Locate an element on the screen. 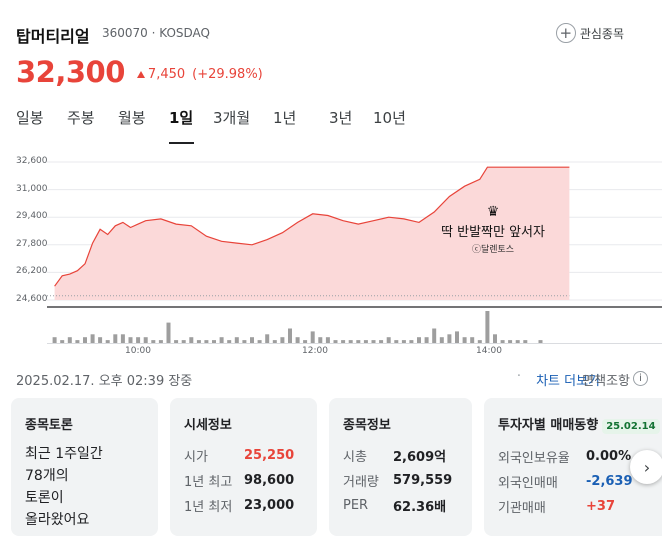 This screenshot has width=662, height=542. price-row: 32,300 7,450 (+29.98%) is located at coordinates (139, 72).